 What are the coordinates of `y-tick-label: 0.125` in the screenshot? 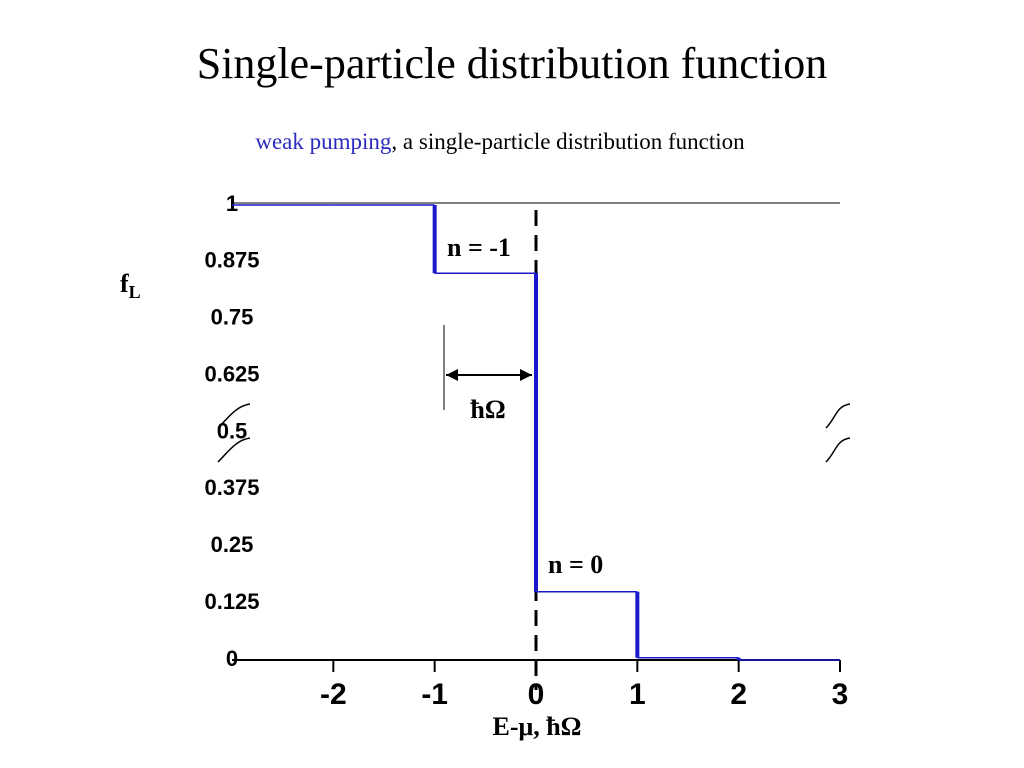 It's located at (231, 601).